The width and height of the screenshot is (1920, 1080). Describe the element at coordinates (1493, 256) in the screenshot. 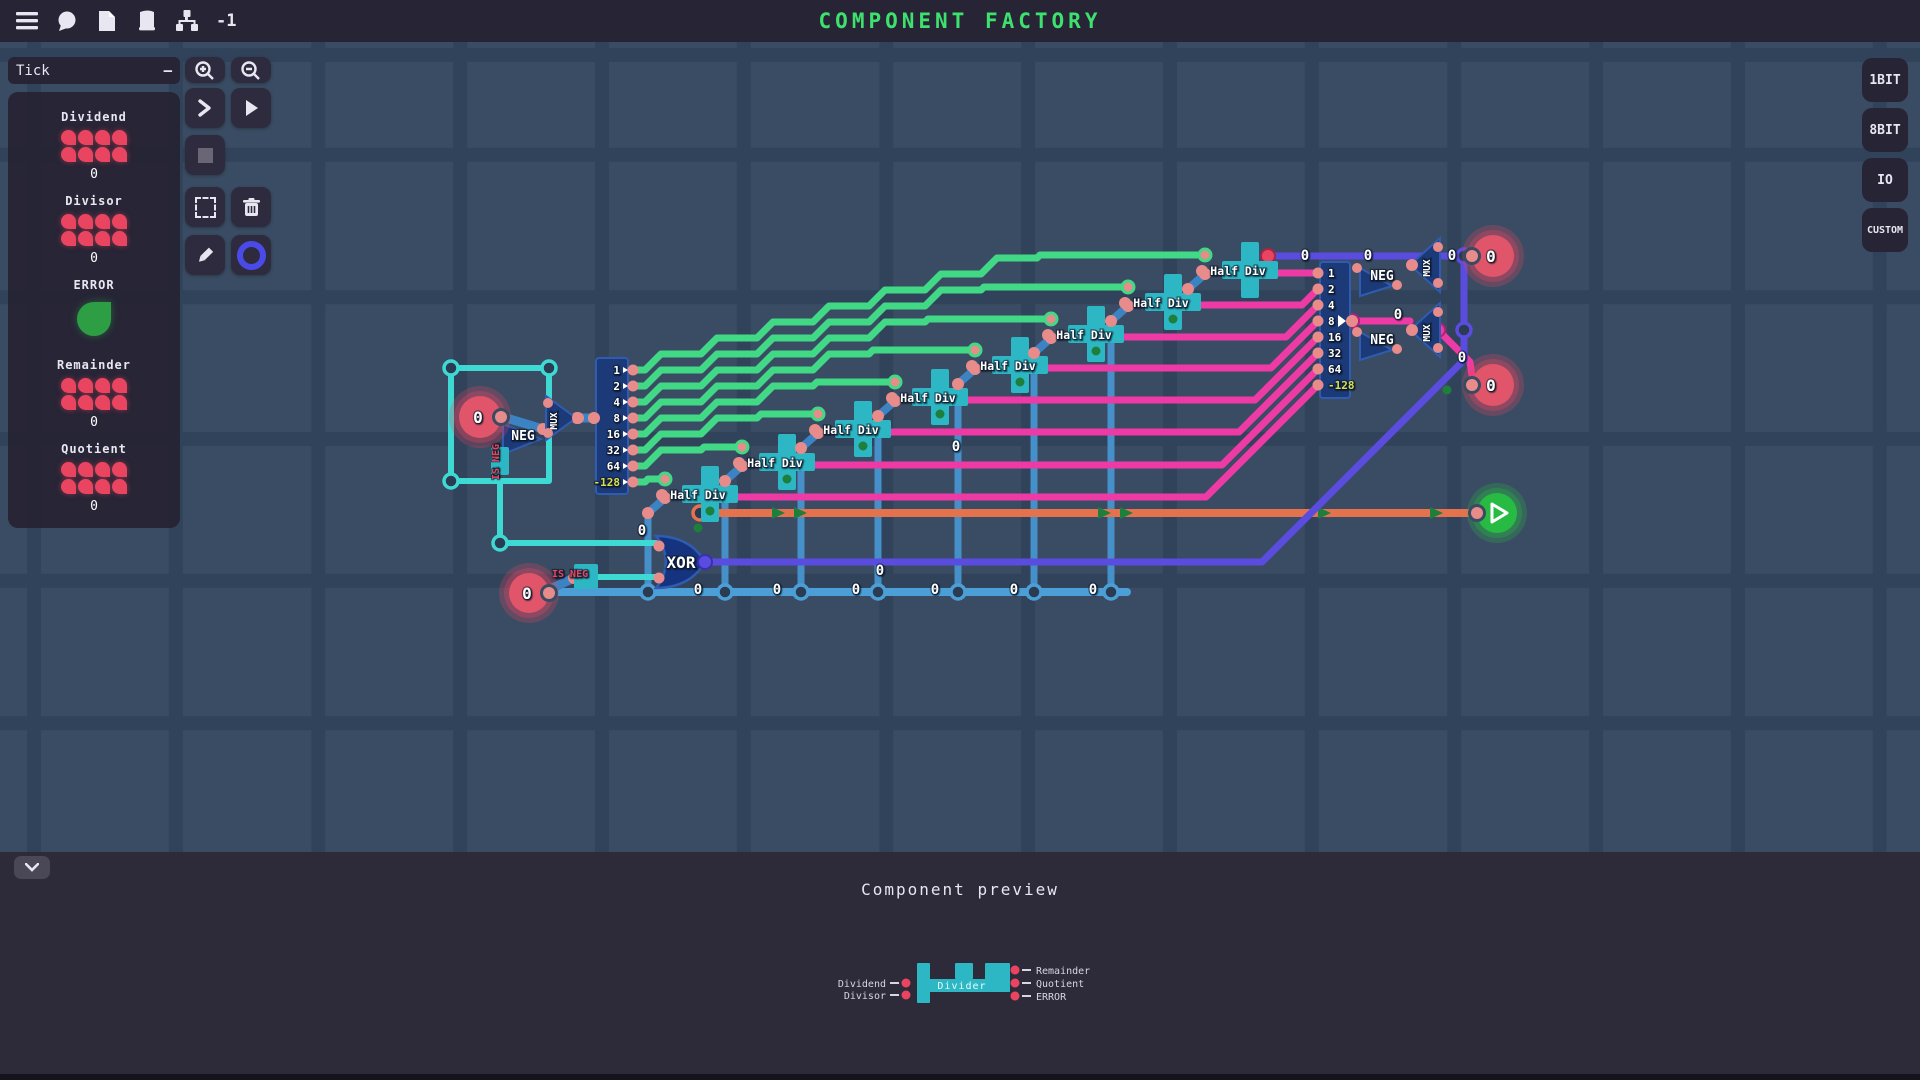

I see `output-remainder` at that location.